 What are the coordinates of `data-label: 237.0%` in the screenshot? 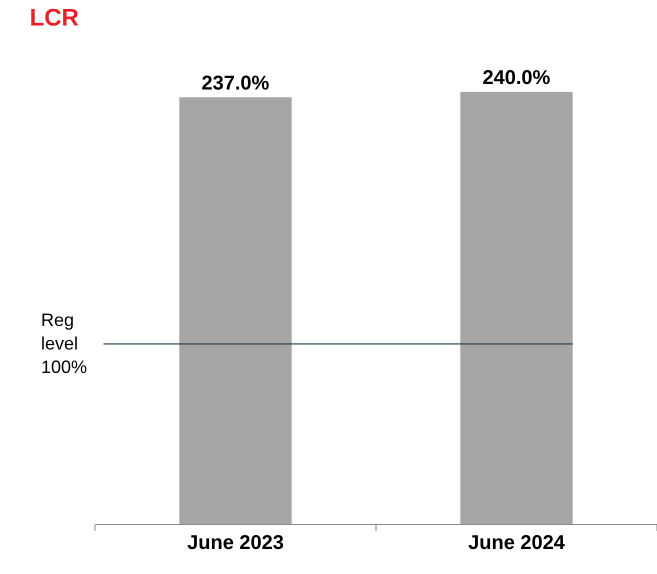 It's located at (235, 83).